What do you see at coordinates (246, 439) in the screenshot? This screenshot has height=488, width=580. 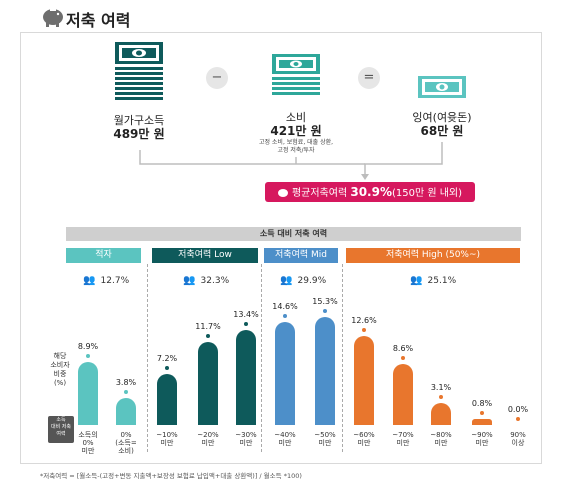 I see `x-tick-label: ~30% 미만` at bounding box center [246, 439].